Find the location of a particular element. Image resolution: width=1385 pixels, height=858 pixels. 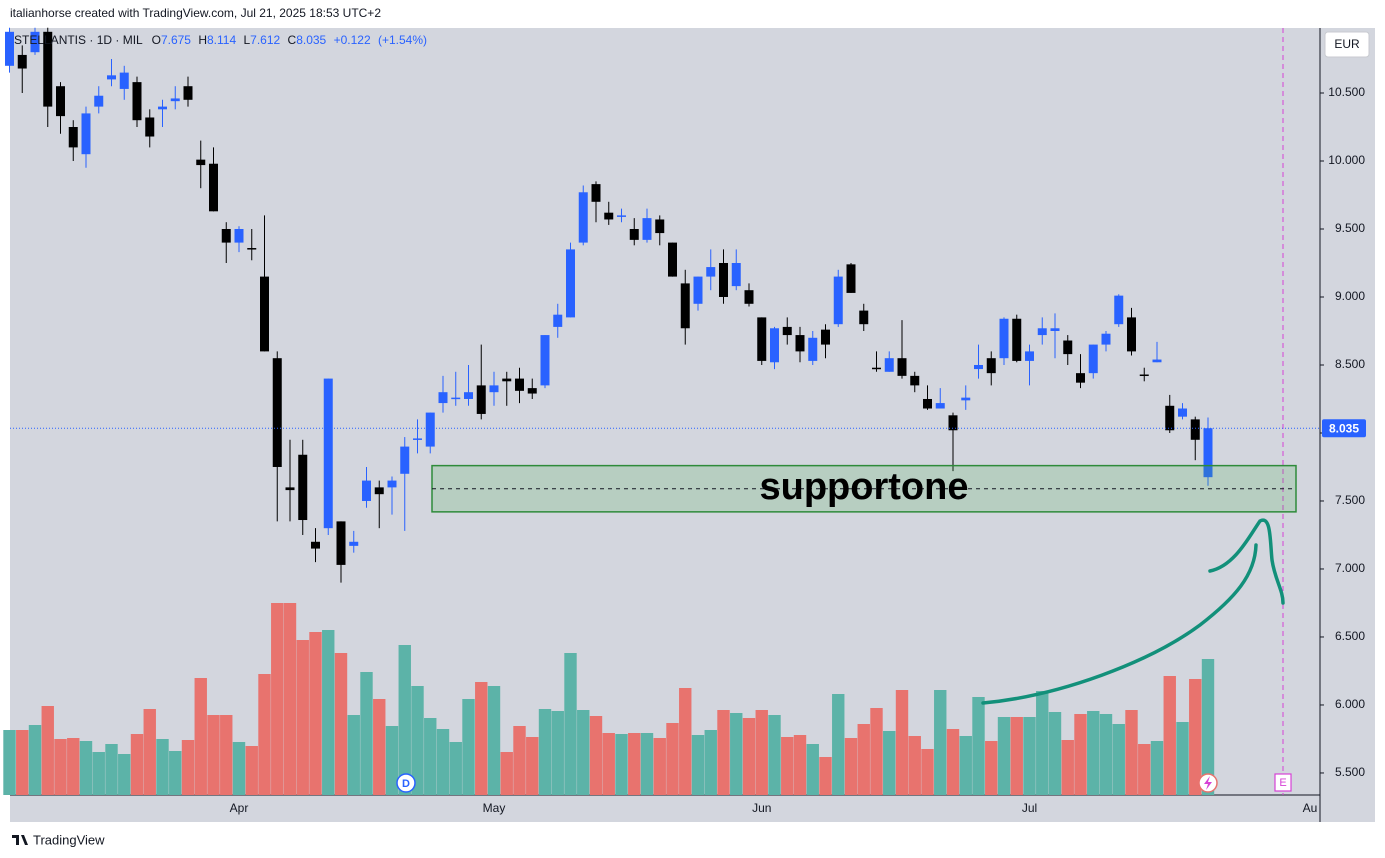

drawn-curve is located at coordinates (1246, 561).